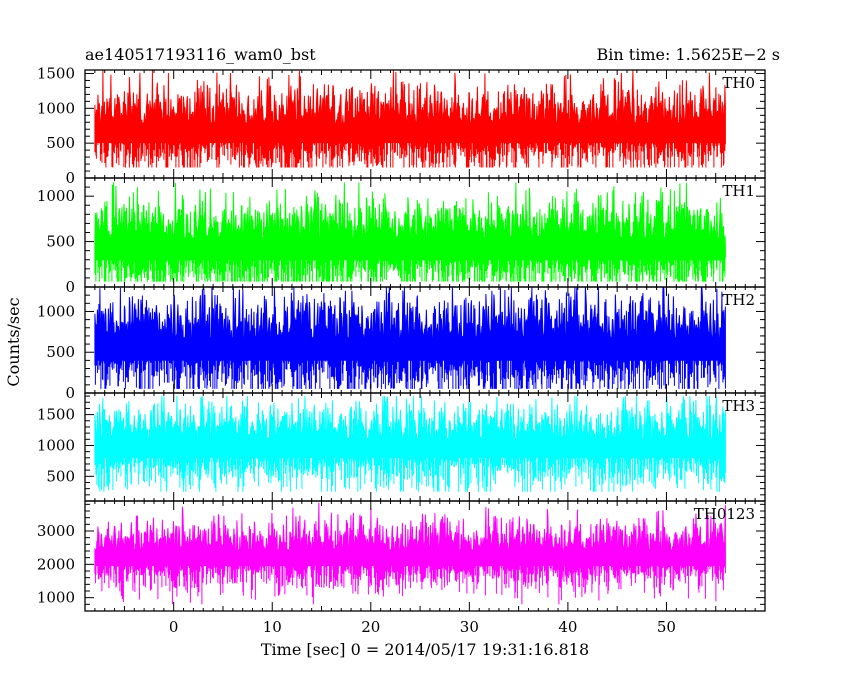 The height and width of the screenshot is (680, 850). Describe the element at coordinates (410, 232) in the screenshot. I see `series-th1` at that location.